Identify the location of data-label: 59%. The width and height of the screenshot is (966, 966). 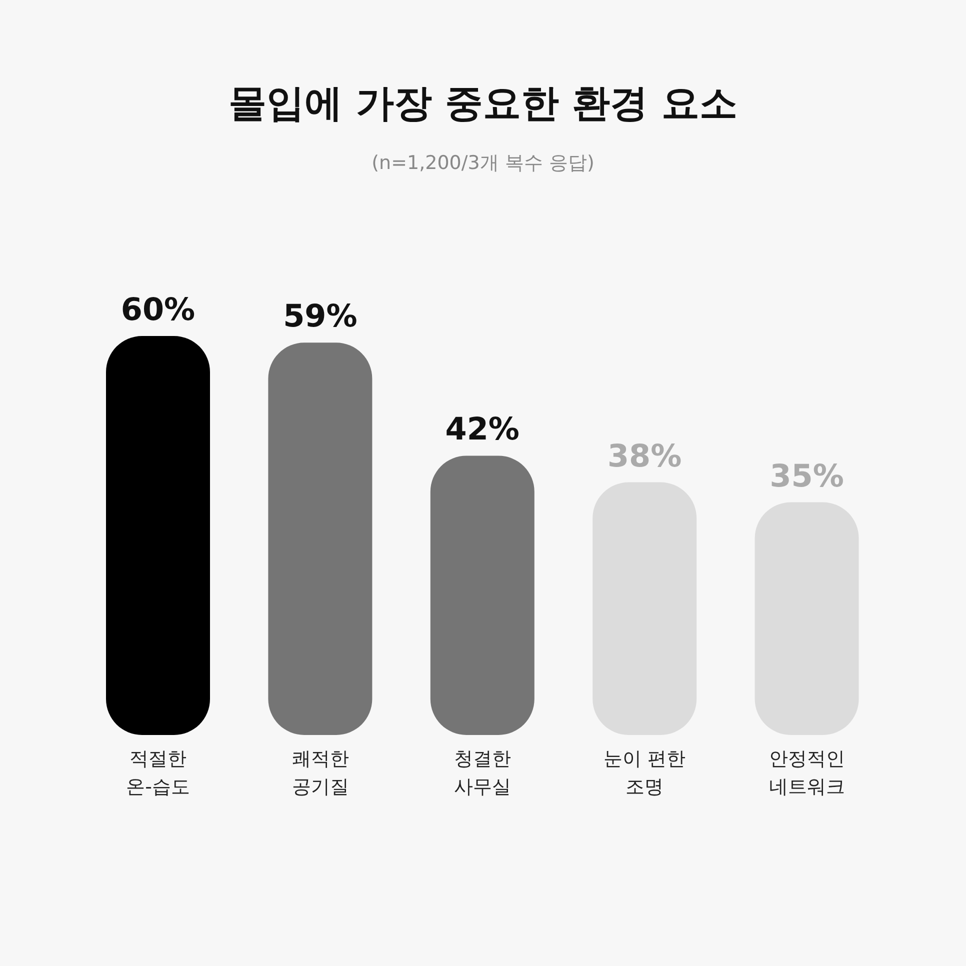
(320, 316).